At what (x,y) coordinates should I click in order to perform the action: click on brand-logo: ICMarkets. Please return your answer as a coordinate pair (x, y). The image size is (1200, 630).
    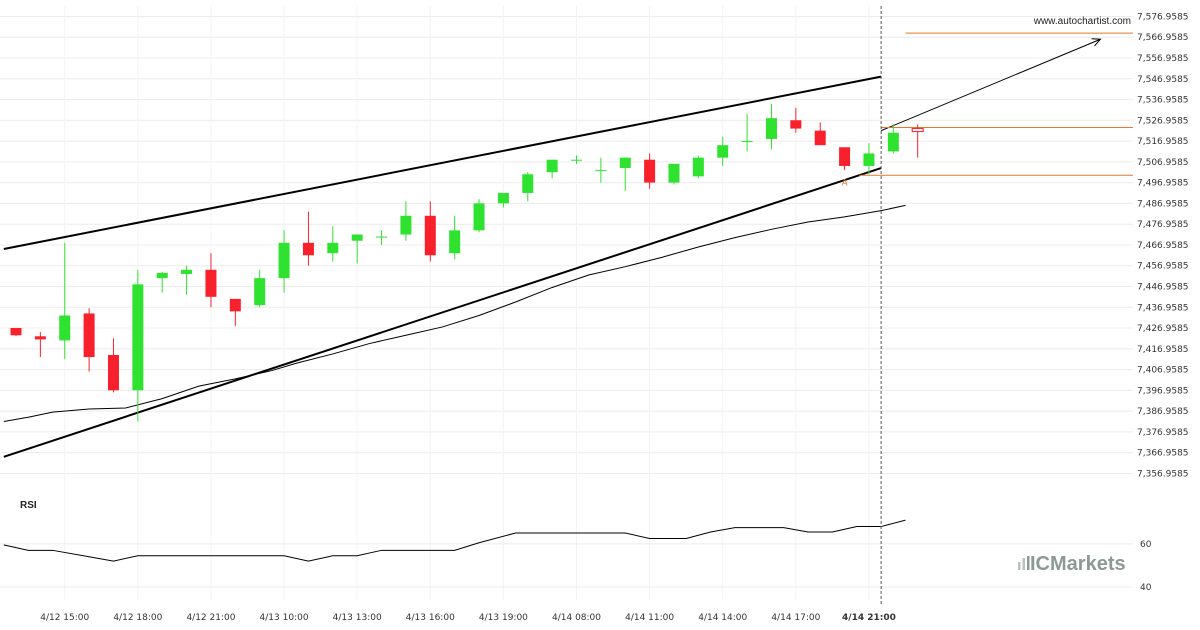
    Looking at the image, I should click on (1072, 564).